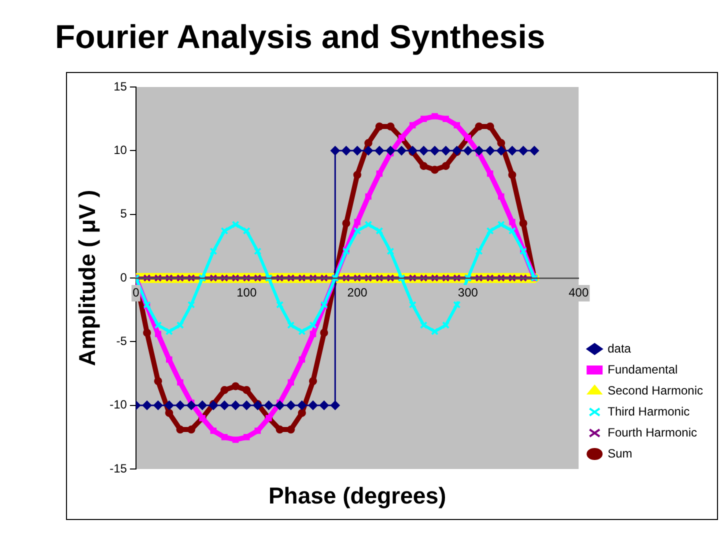 This screenshot has height=540, width=720. Describe the element at coordinates (121, 149) in the screenshot. I see `y-tick-label: 10` at that location.